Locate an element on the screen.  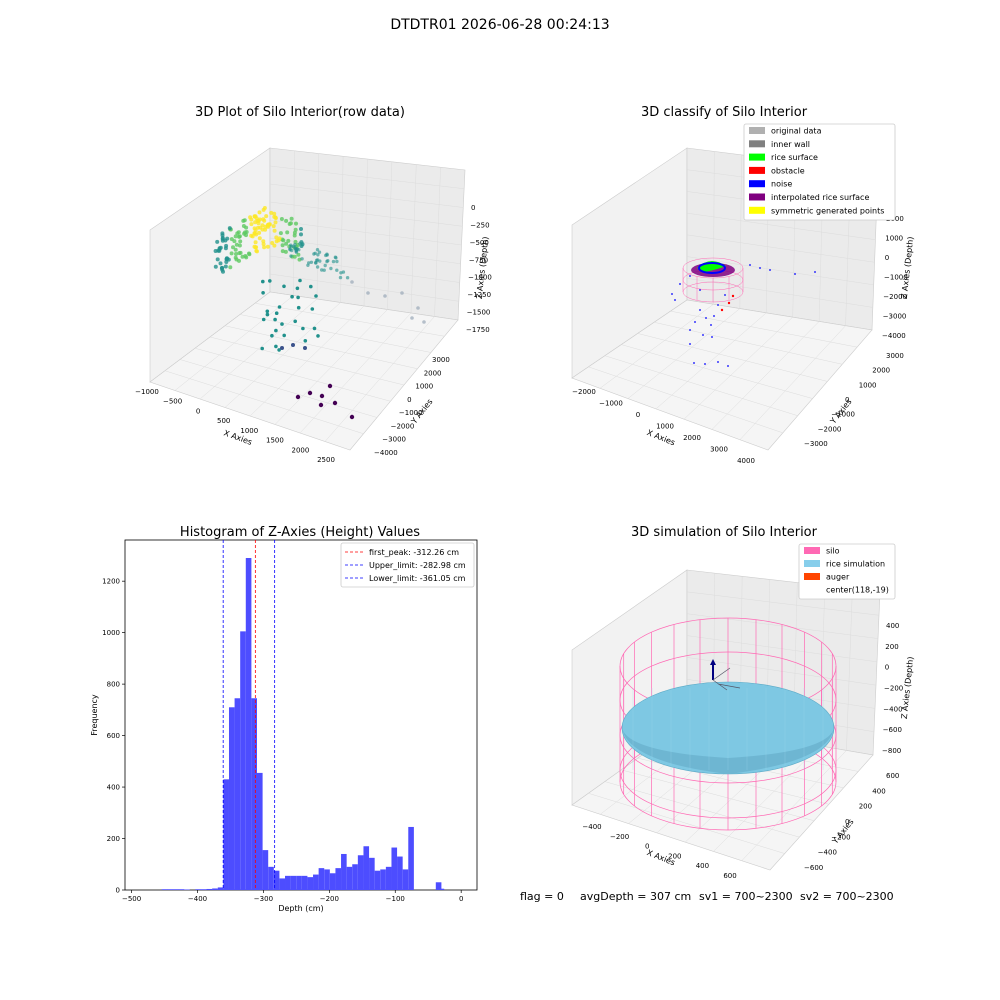
obstacle-point is located at coordinates (722, 310).